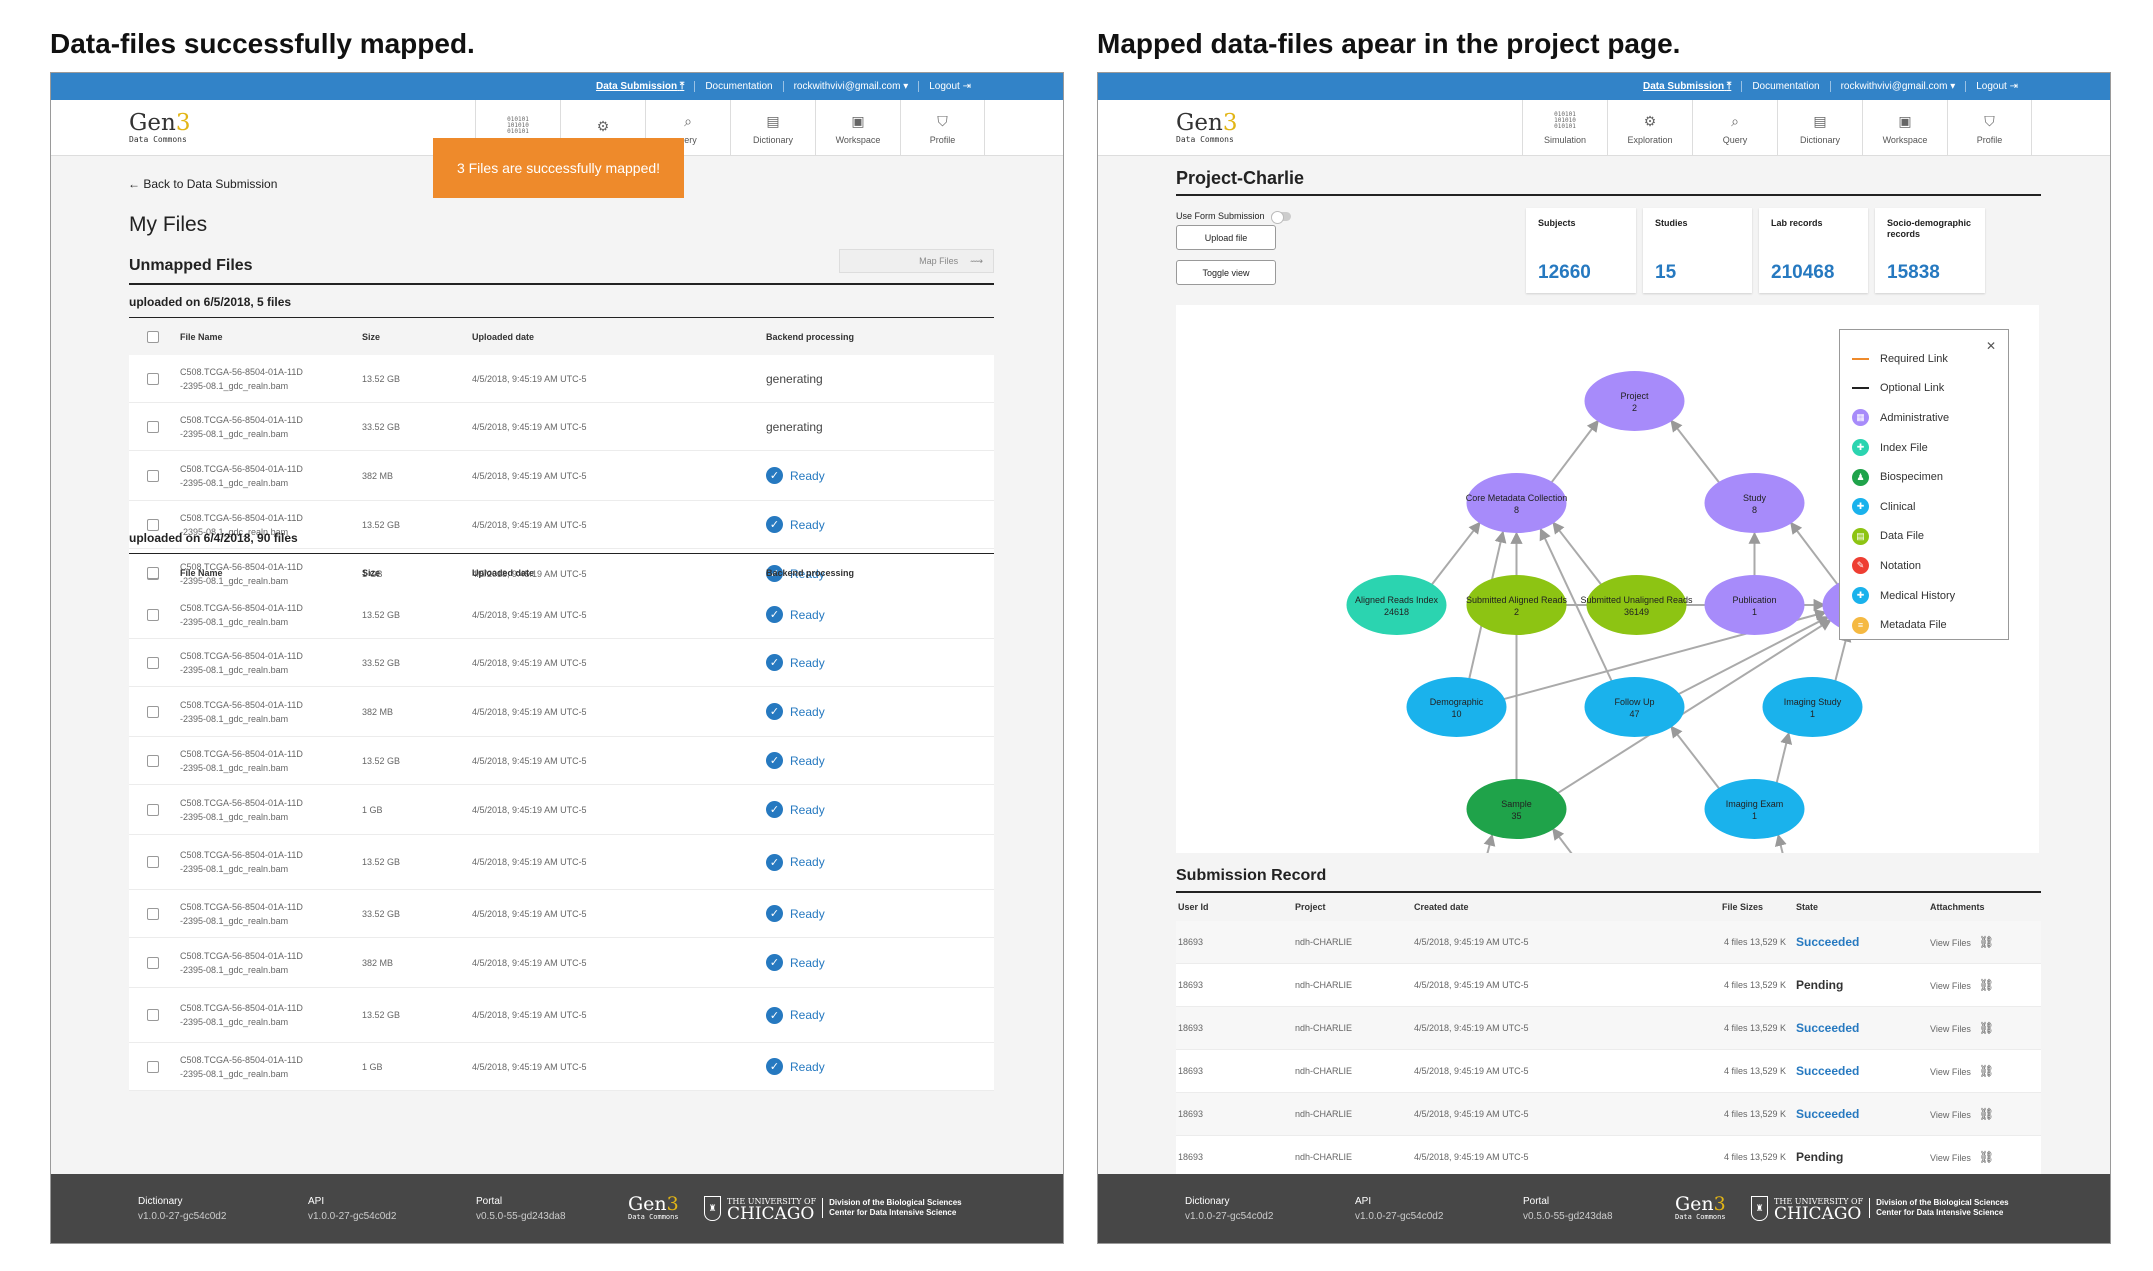  I want to click on map-files-button: Map Files ⟿, so click(916, 261).